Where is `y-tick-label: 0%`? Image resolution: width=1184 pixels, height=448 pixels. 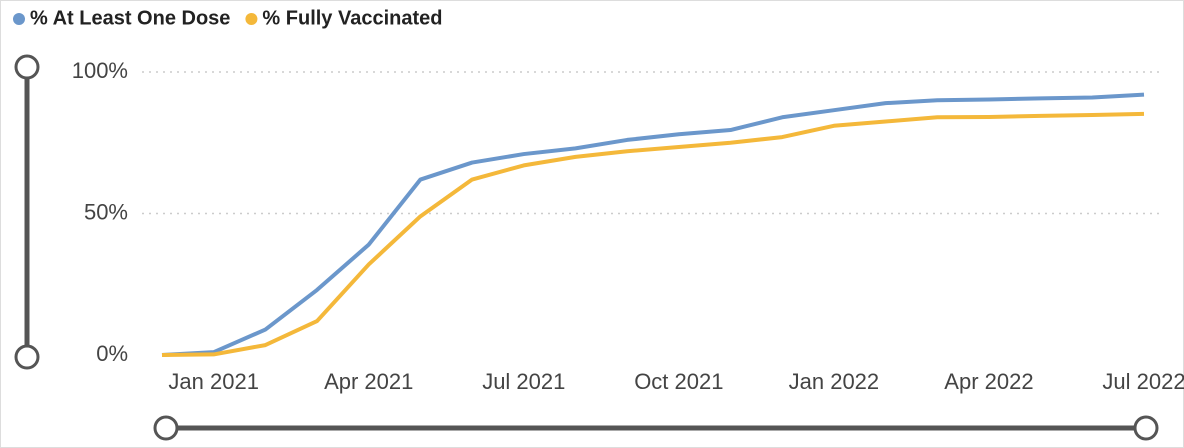 y-tick-label: 0% is located at coordinates (112, 353).